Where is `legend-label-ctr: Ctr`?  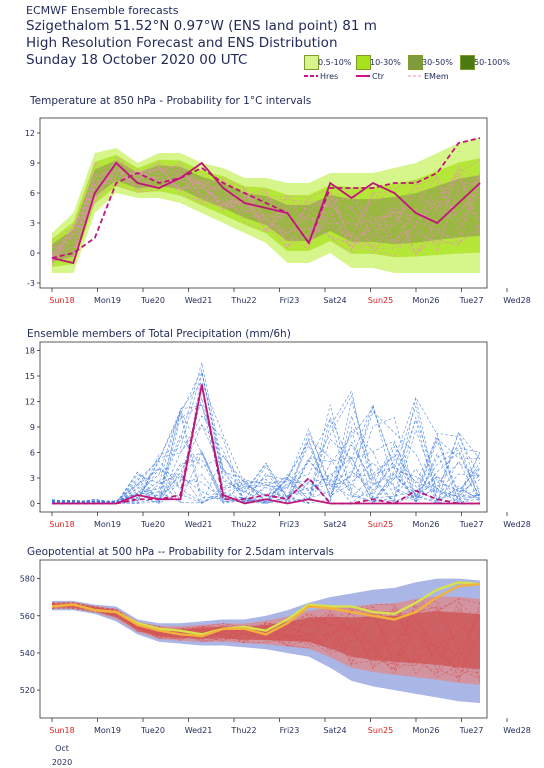
legend-label-ctr: Ctr is located at coordinates (378, 76).